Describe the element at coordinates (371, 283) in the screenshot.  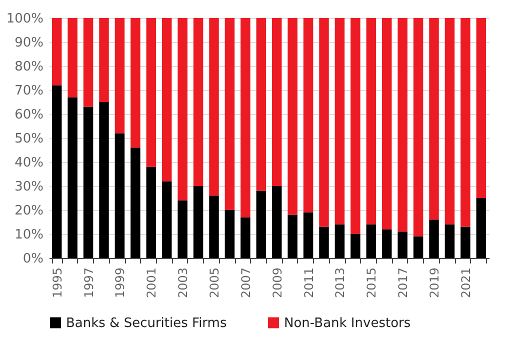
I see `x-tick-label: 2015` at that location.